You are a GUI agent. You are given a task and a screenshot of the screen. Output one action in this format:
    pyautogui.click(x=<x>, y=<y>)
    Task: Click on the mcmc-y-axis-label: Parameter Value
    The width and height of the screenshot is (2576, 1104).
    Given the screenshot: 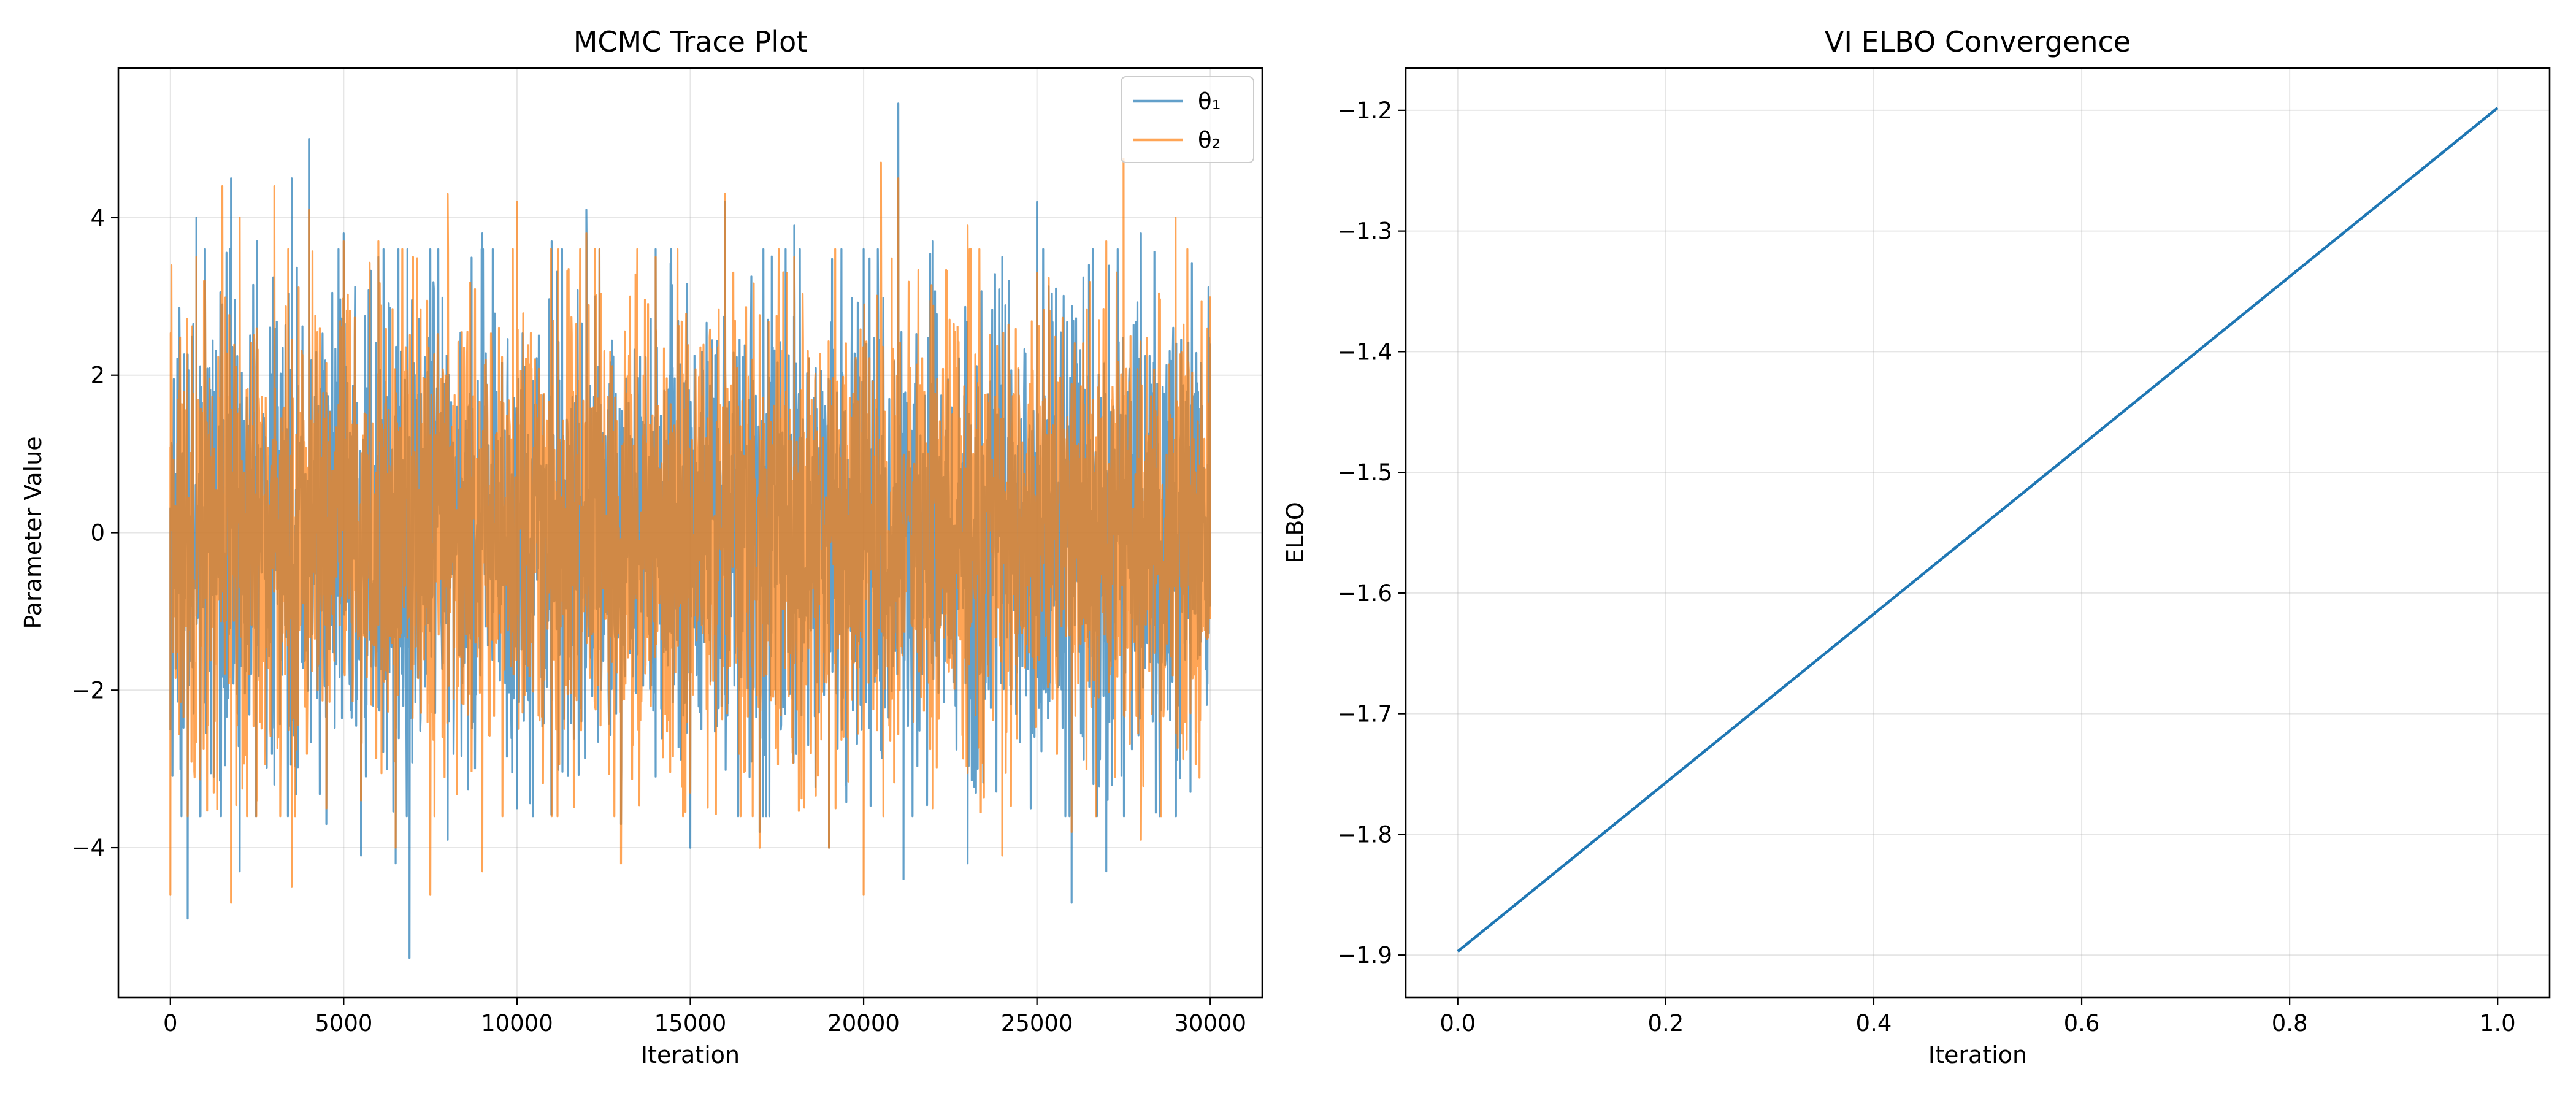 What is the action you would take?
    pyautogui.click(x=33, y=532)
    